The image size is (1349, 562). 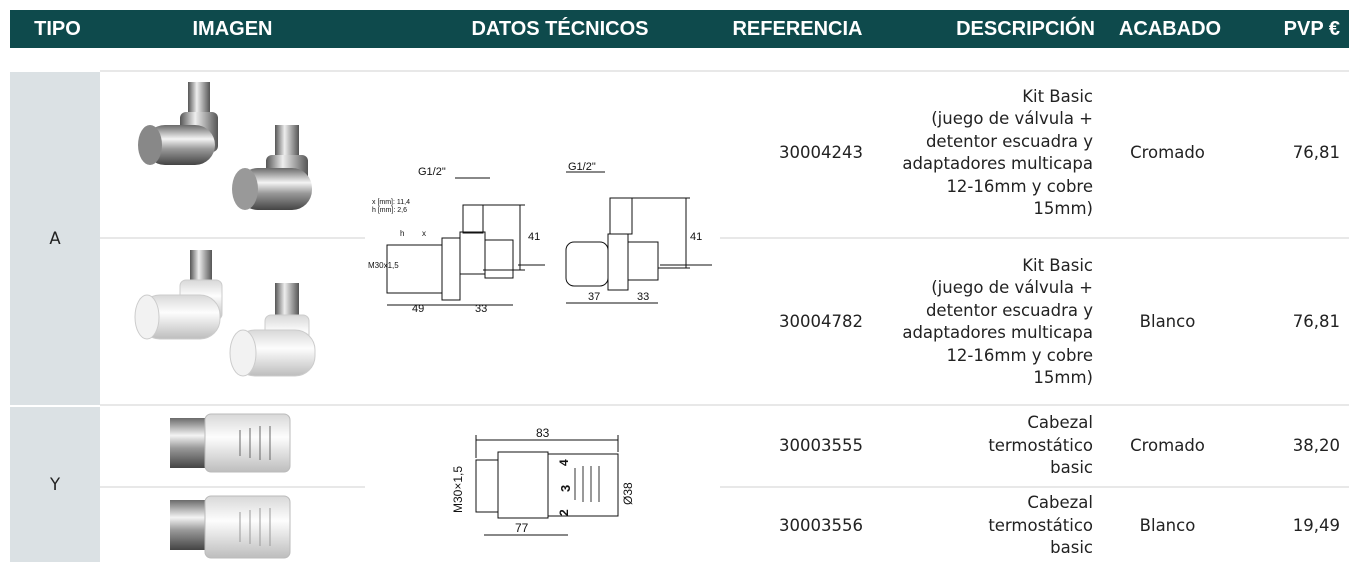 I want to click on drawing-label: M30×1,5, so click(x=458, y=489).